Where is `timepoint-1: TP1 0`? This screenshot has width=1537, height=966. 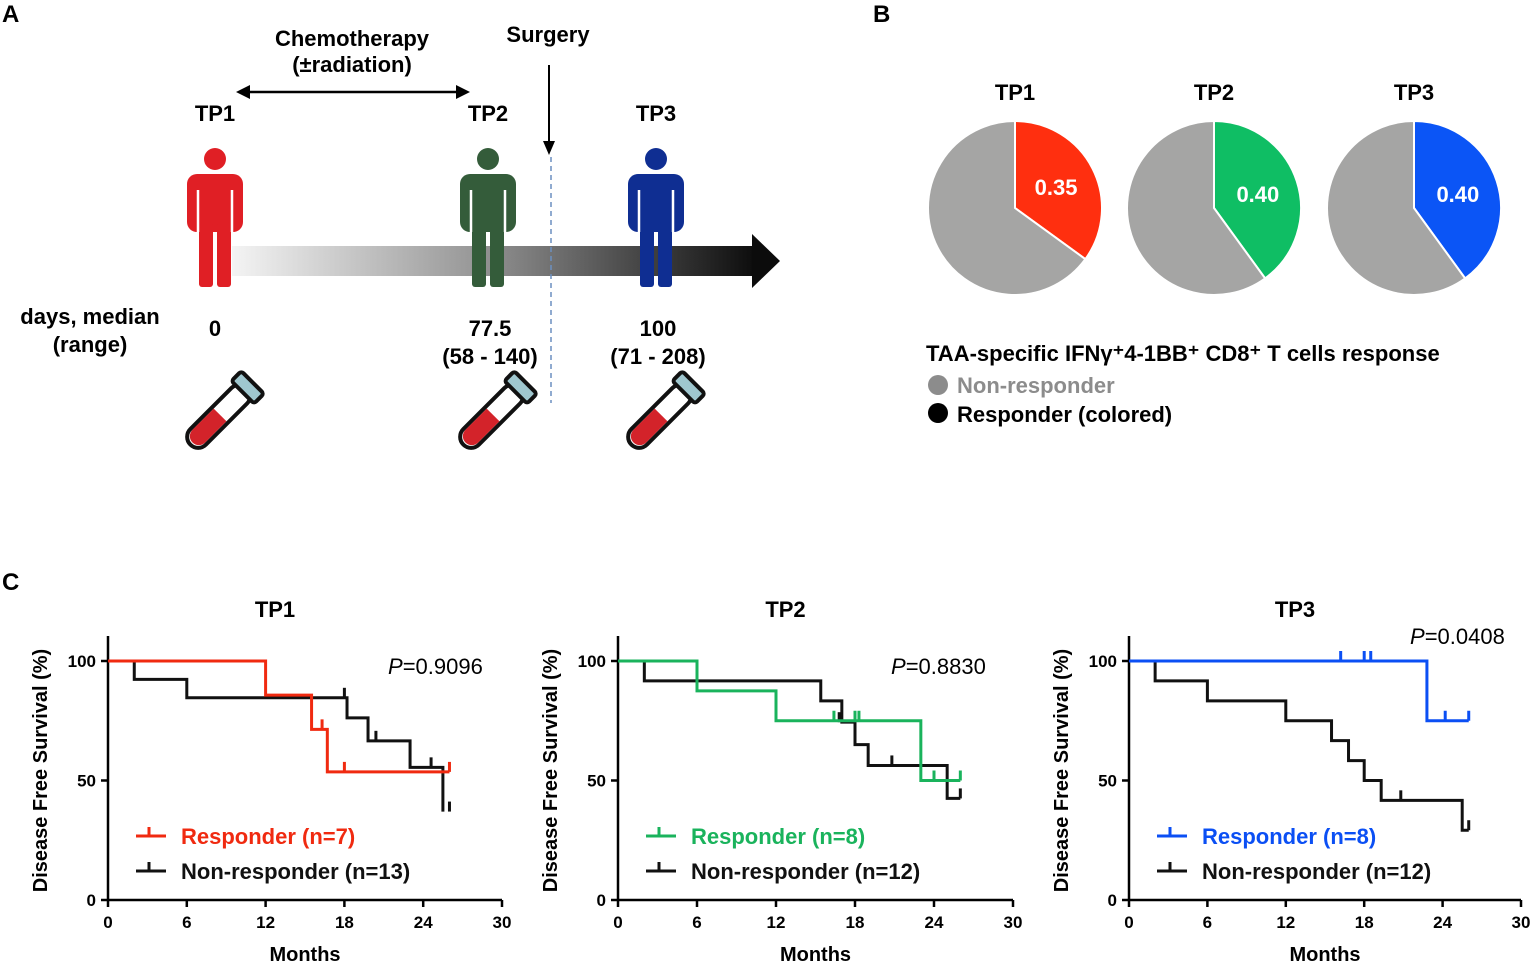 timepoint-1: TP1 0 is located at coordinates (225, 275).